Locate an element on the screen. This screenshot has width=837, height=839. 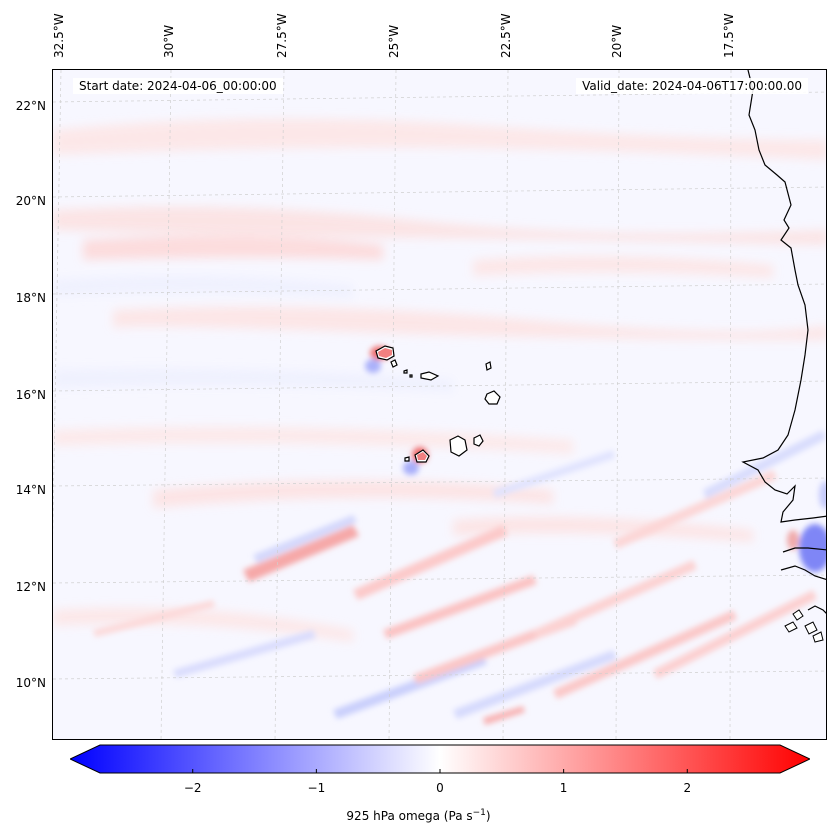
lat-label-14n: 14°N is located at coordinates (30, 490).